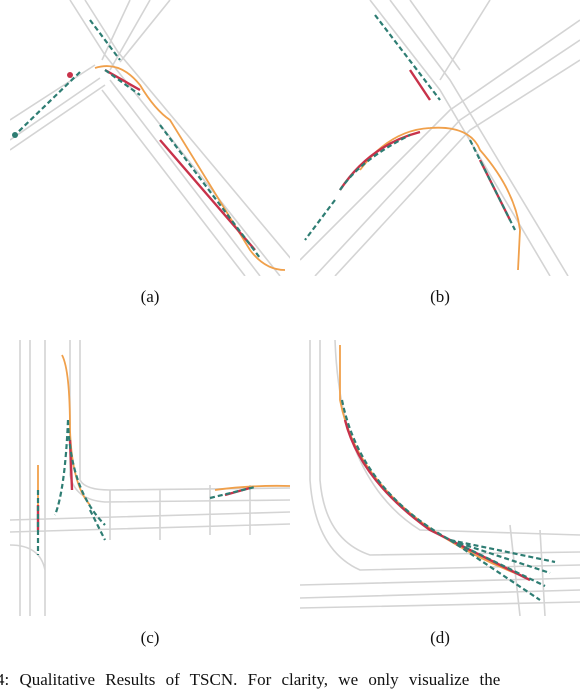 The width and height of the screenshot is (582, 690). I want to click on panel-label: (b), so click(440, 296).